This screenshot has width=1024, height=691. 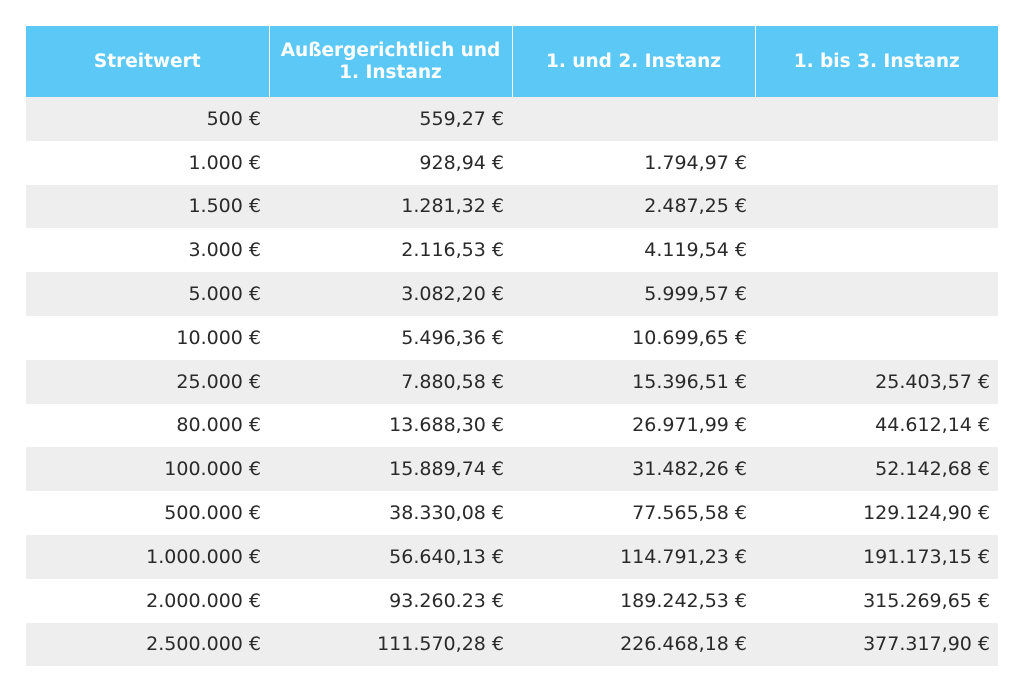 I want to click on instanz-1-2-cell: 114.791,23 €, so click(x=633, y=556).